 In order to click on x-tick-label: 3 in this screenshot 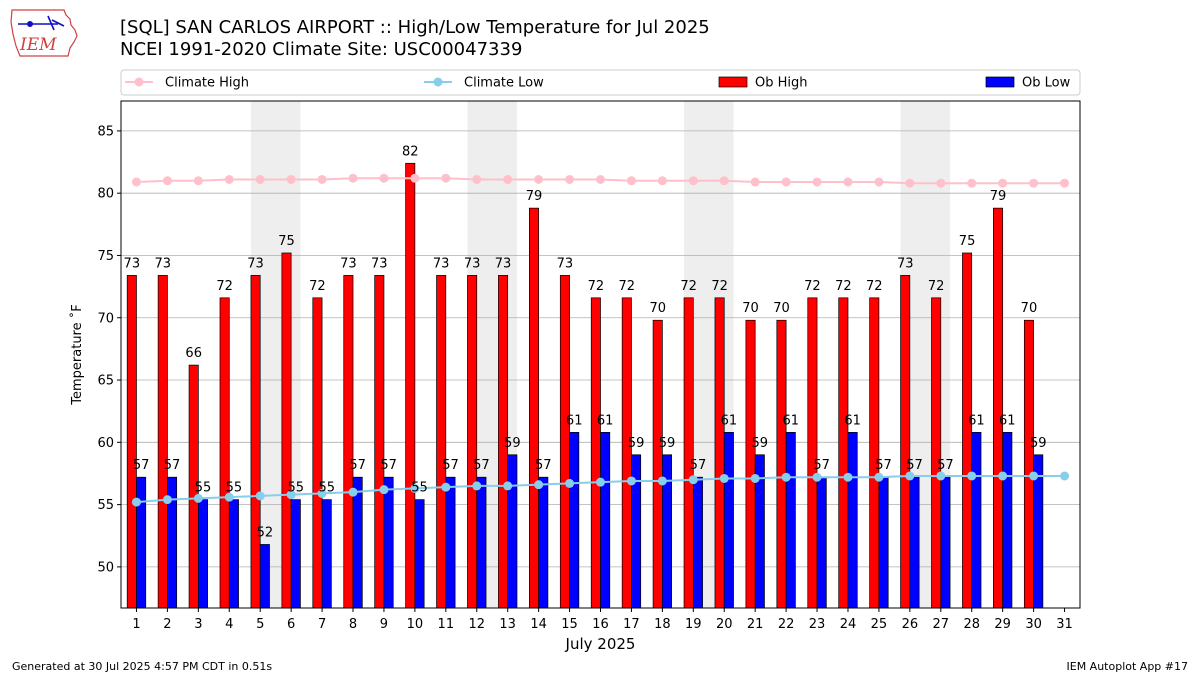, I will do `click(198, 624)`.